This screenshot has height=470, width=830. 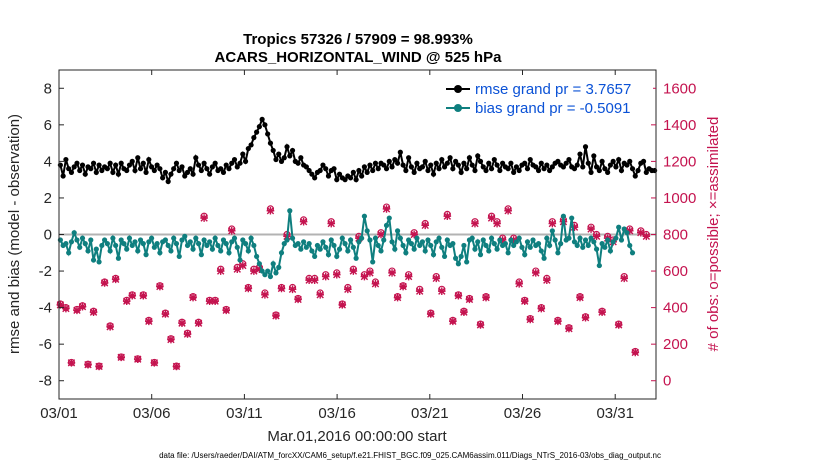 I want to click on legend-rmse-marker, so click(x=458, y=89).